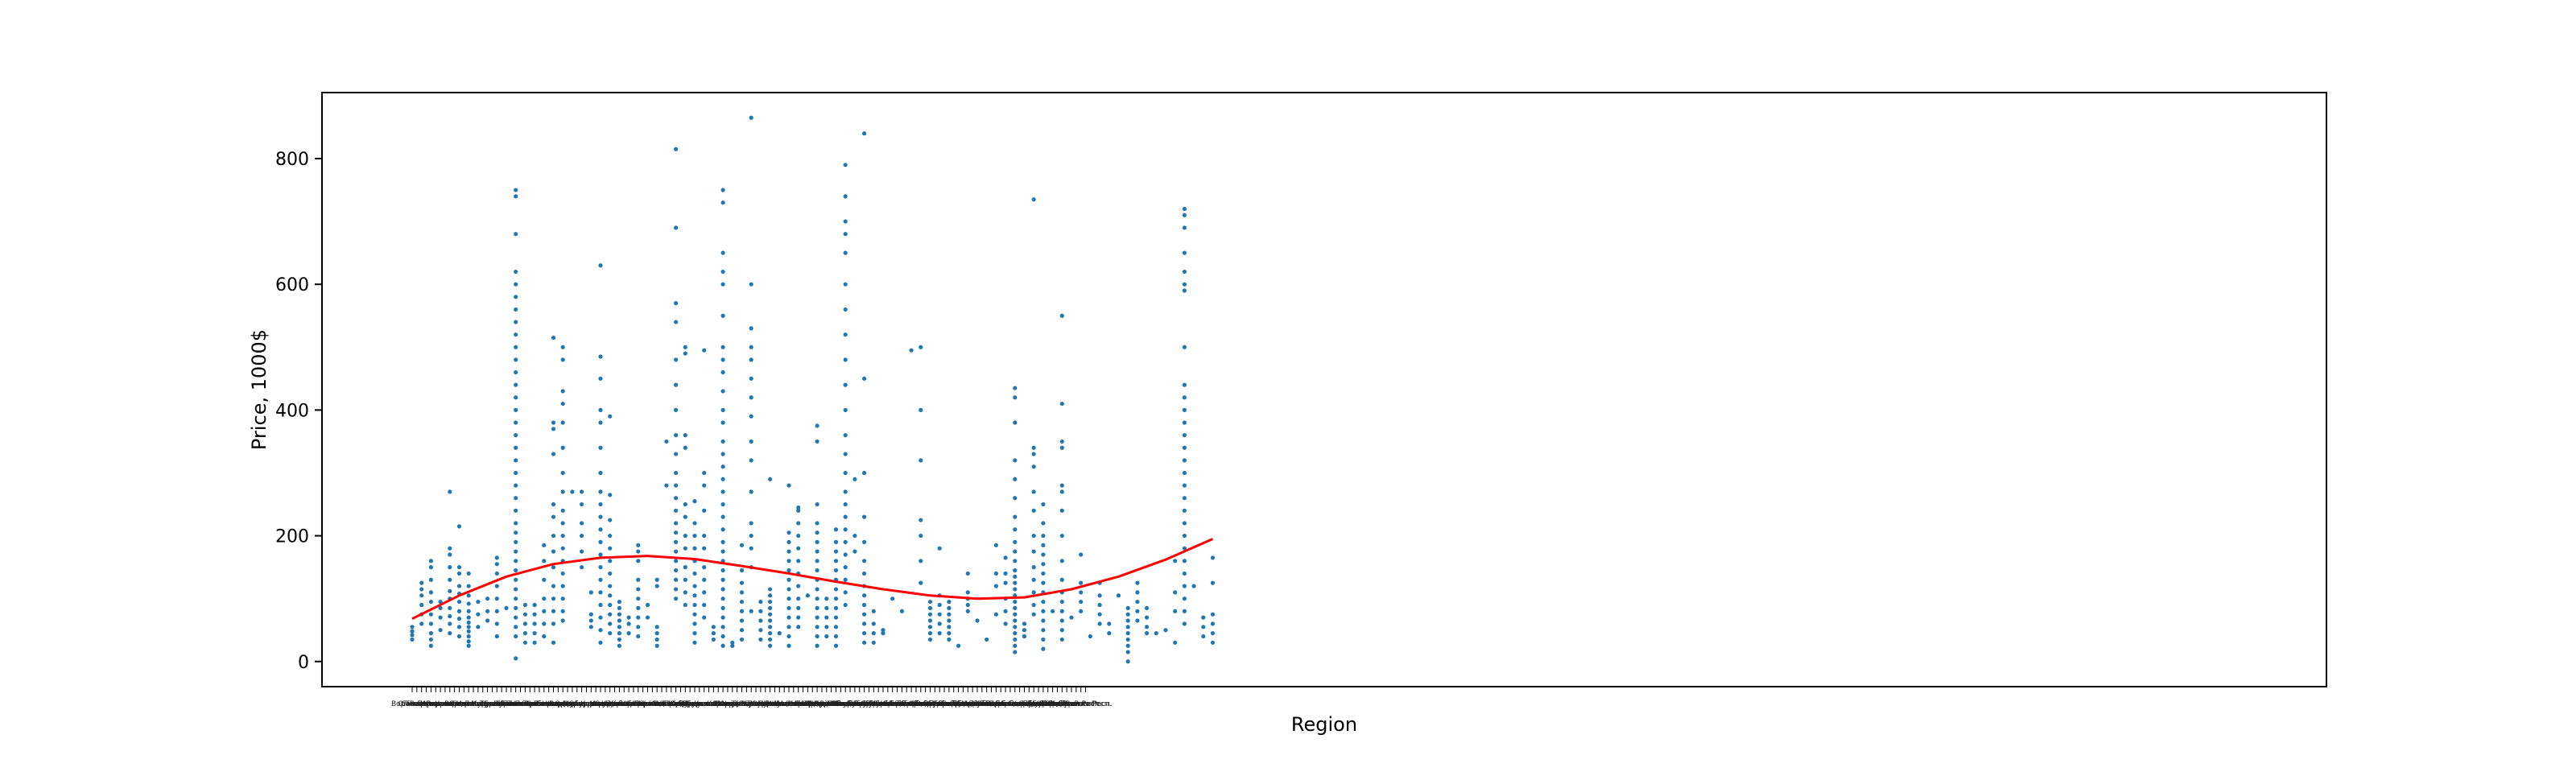 The height and width of the screenshot is (776, 2576). What do you see at coordinates (793, 704) in the screenshot?
I see `x-tick-label: Ханты-Мансийский АО` at bounding box center [793, 704].